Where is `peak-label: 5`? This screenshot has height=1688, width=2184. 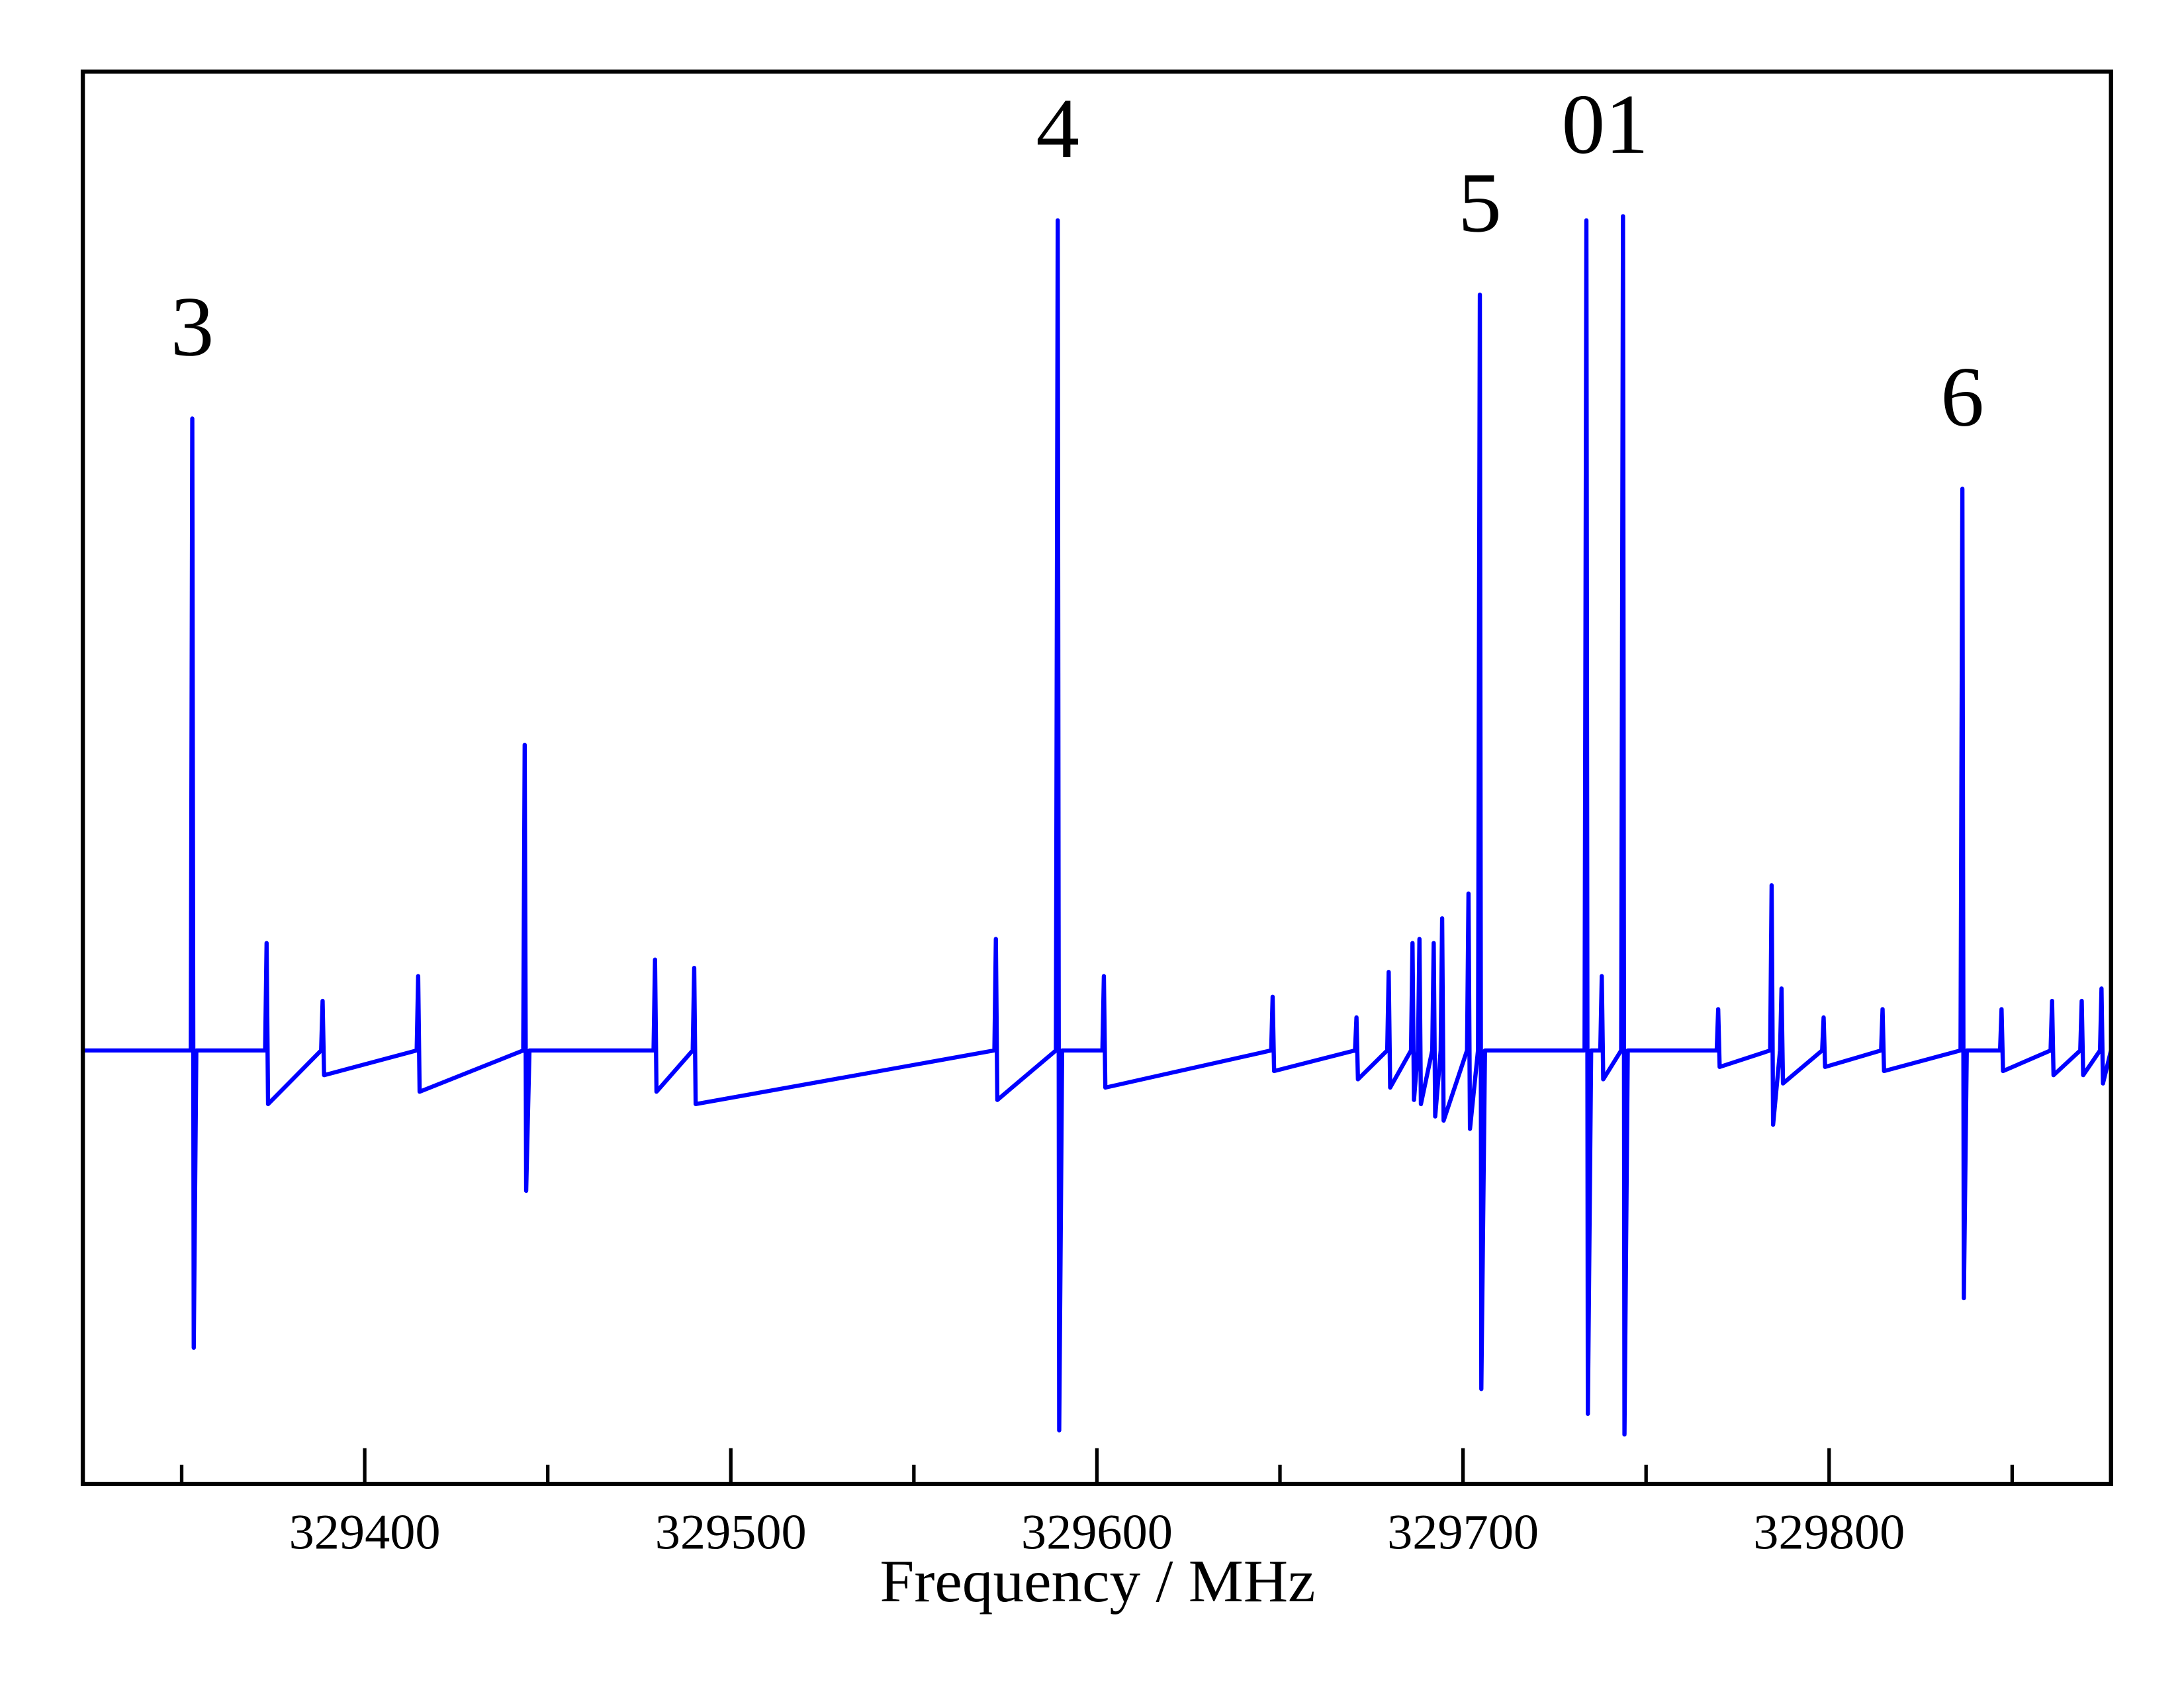
peak-label: 5 is located at coordinates (1480, 203).